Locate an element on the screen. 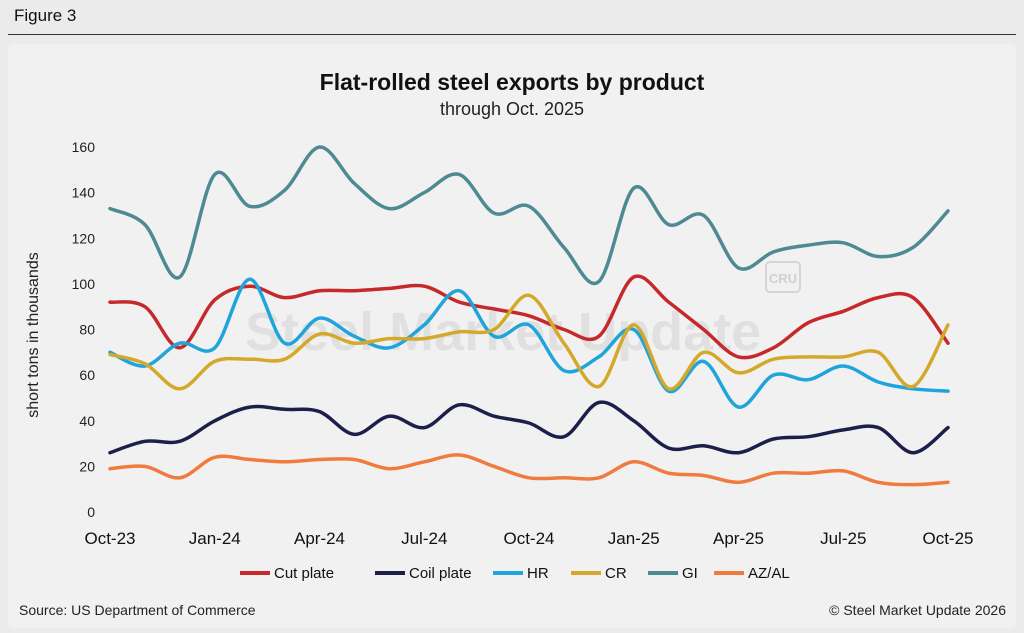  y-tick-label: 100 is located at coordinates (84, 284).